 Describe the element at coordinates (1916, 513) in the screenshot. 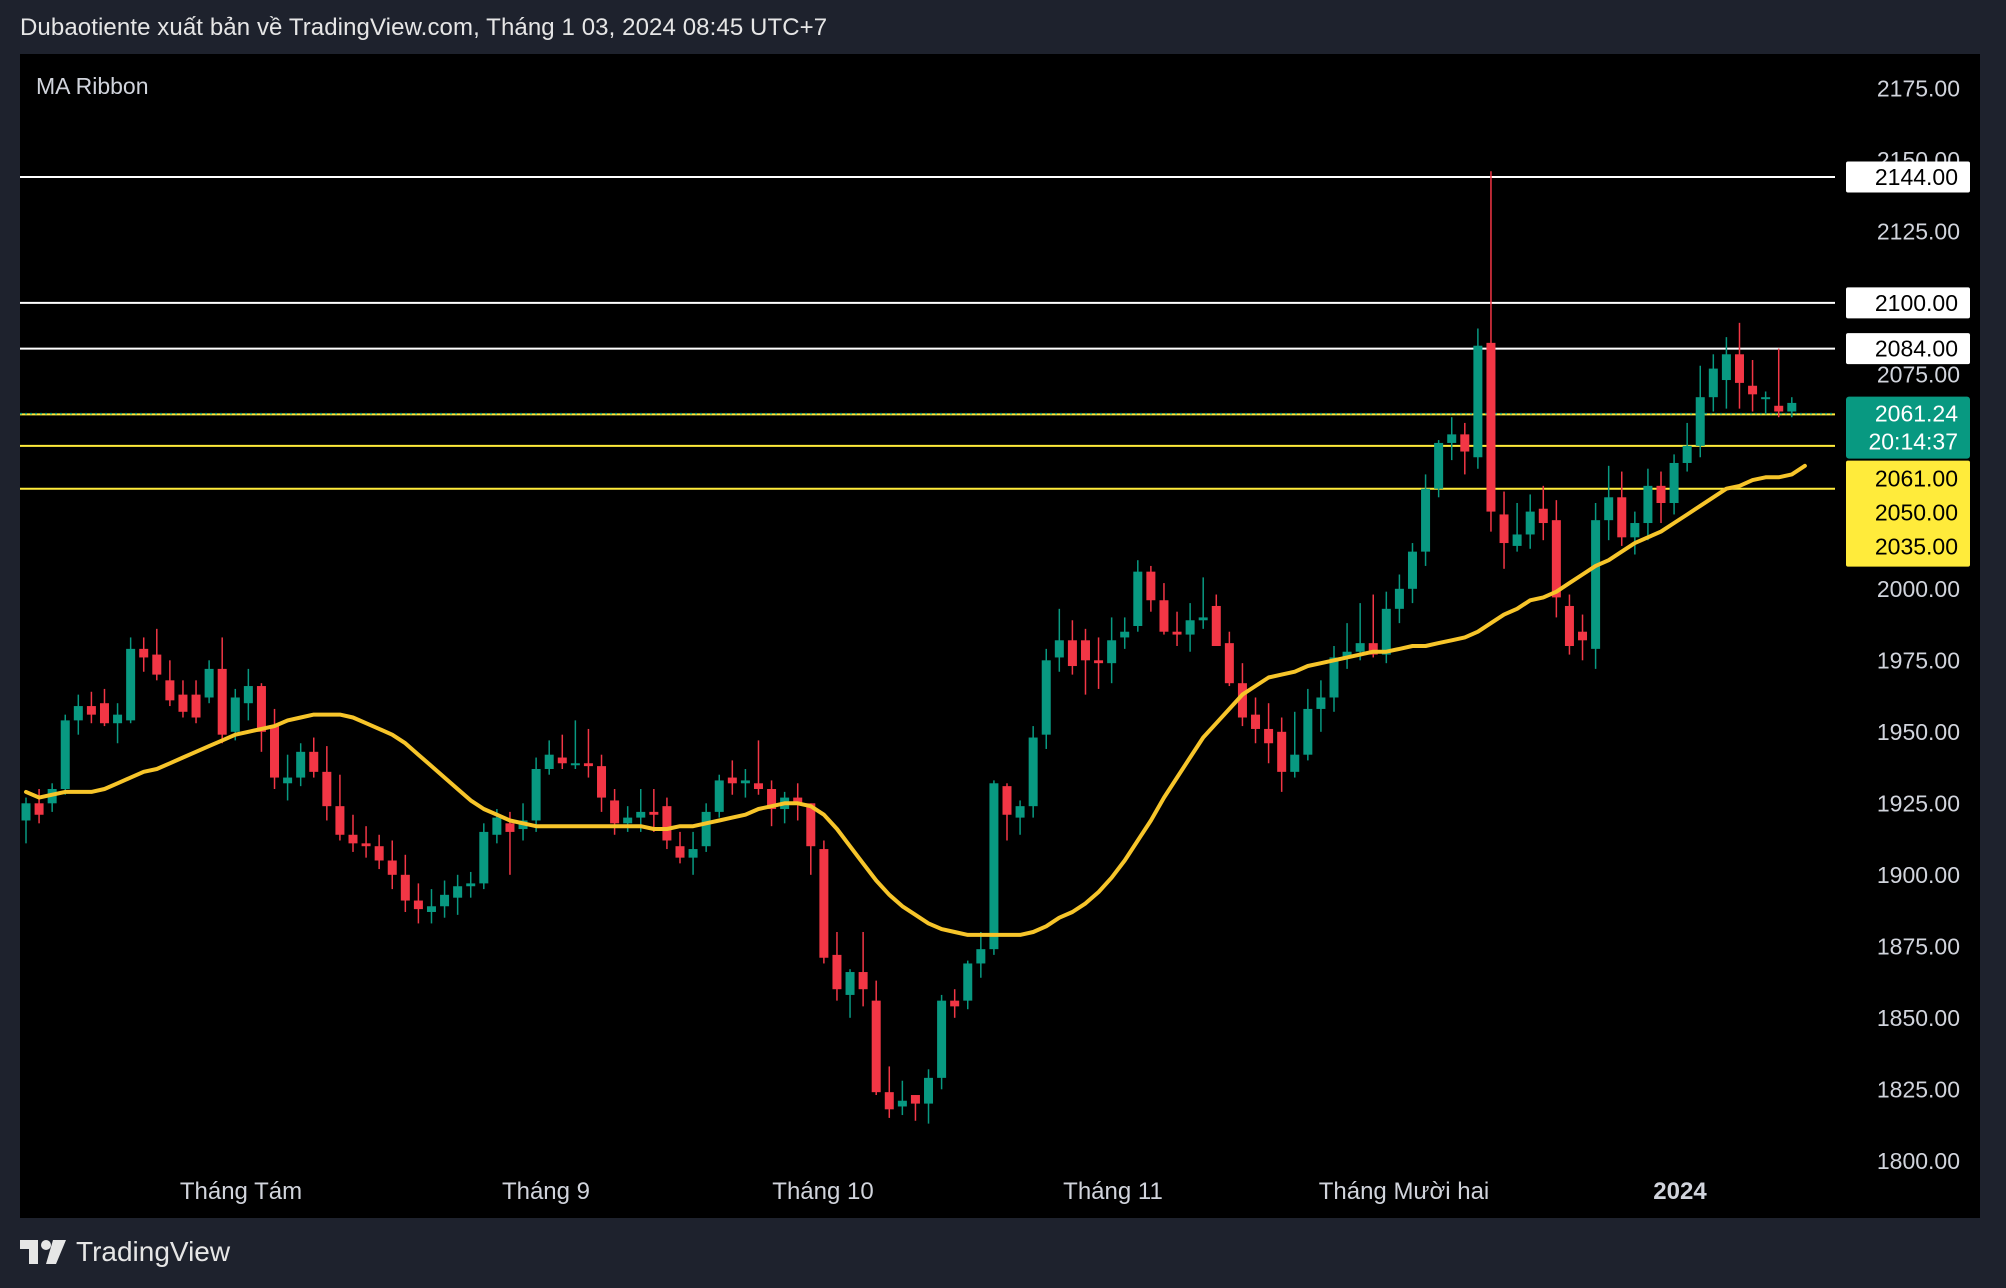

I see `level-price-tag-label: 2050.00` at that location.